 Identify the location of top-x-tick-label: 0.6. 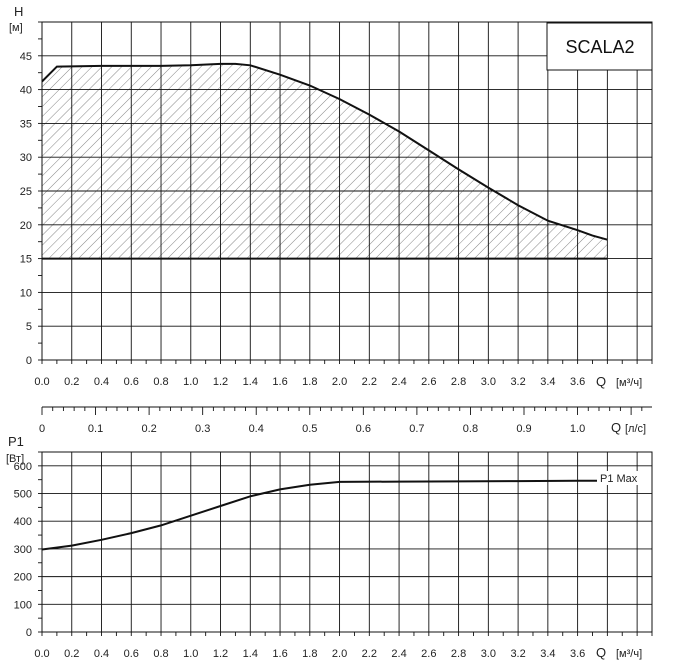
(131, 382).